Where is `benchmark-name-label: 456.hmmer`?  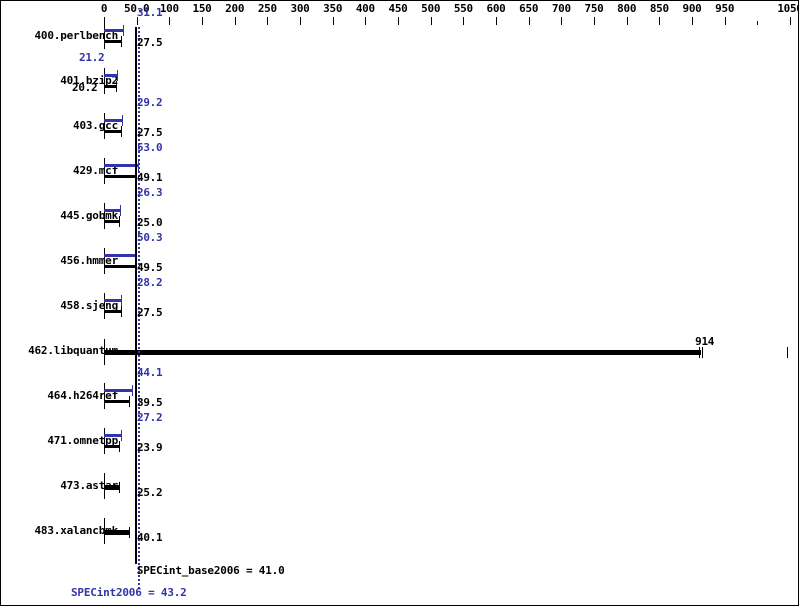 benchmark-name-label: 456.hmmer is located at coordinates (89, 260).